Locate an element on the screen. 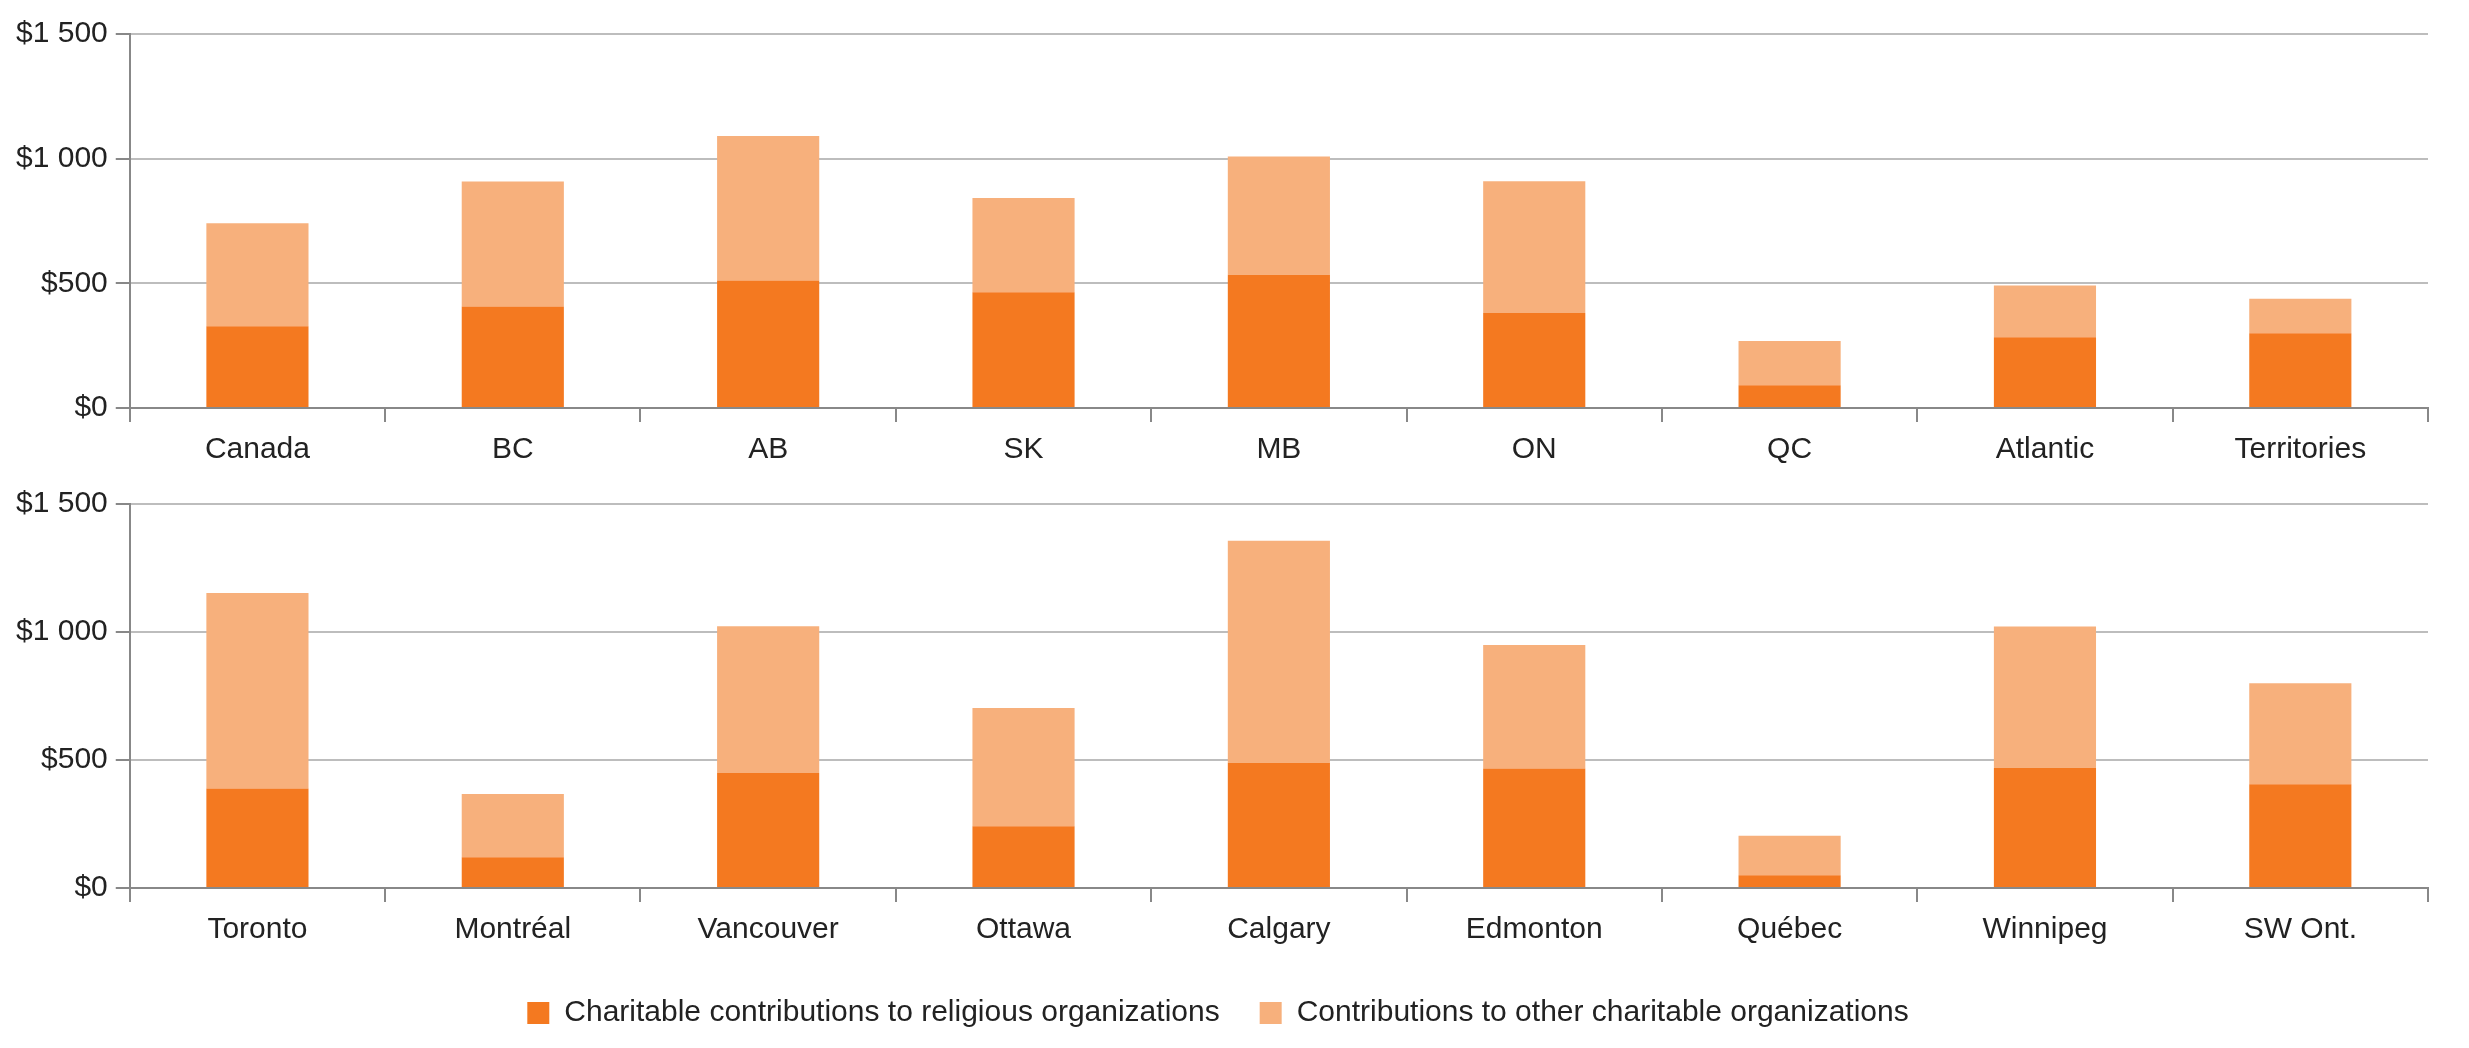 The height and width of the screenshot is (1048, 2469). x-tick-label: AB is located at coordinates (768, 448).